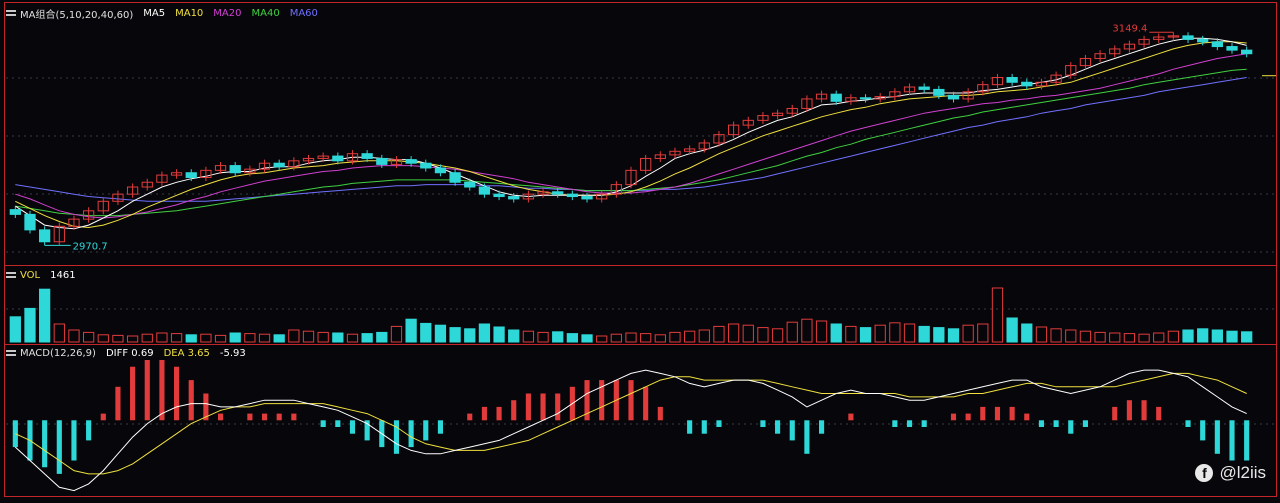  What do you see at coordinates (227, 13) in the screenshot?
I see `ma20-label: MA20` at bounding box center [227, 13].